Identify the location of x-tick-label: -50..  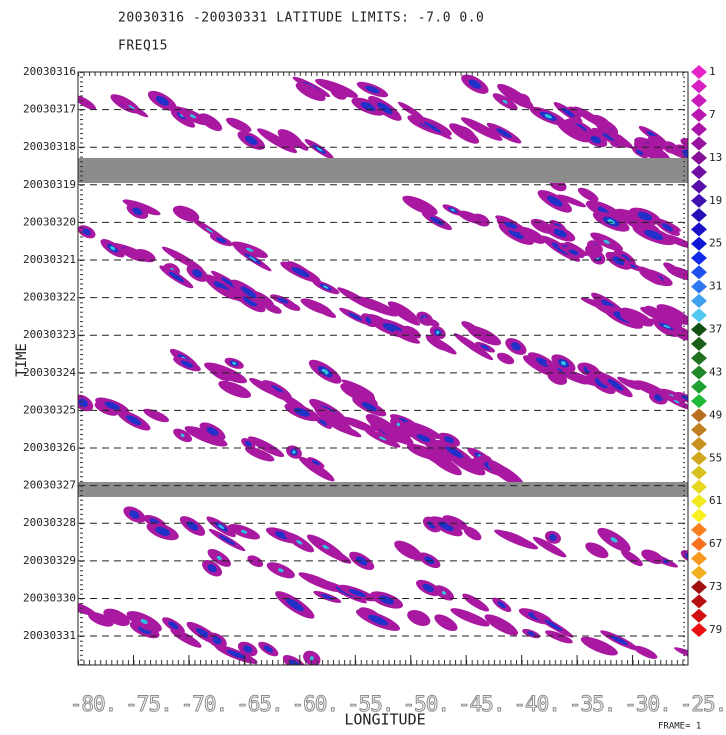
(425, 704).